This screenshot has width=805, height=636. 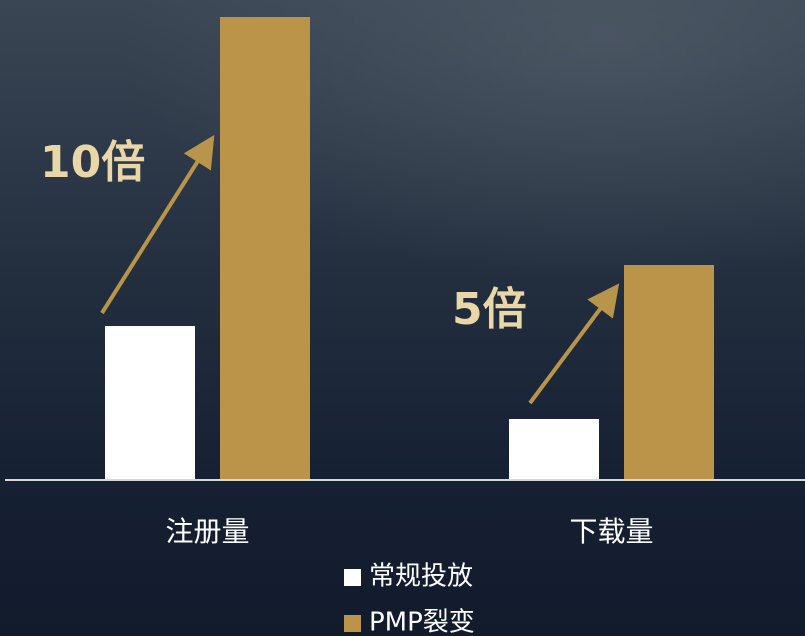 I want to click on annotation: 5倍, so click(x=489, y=309).